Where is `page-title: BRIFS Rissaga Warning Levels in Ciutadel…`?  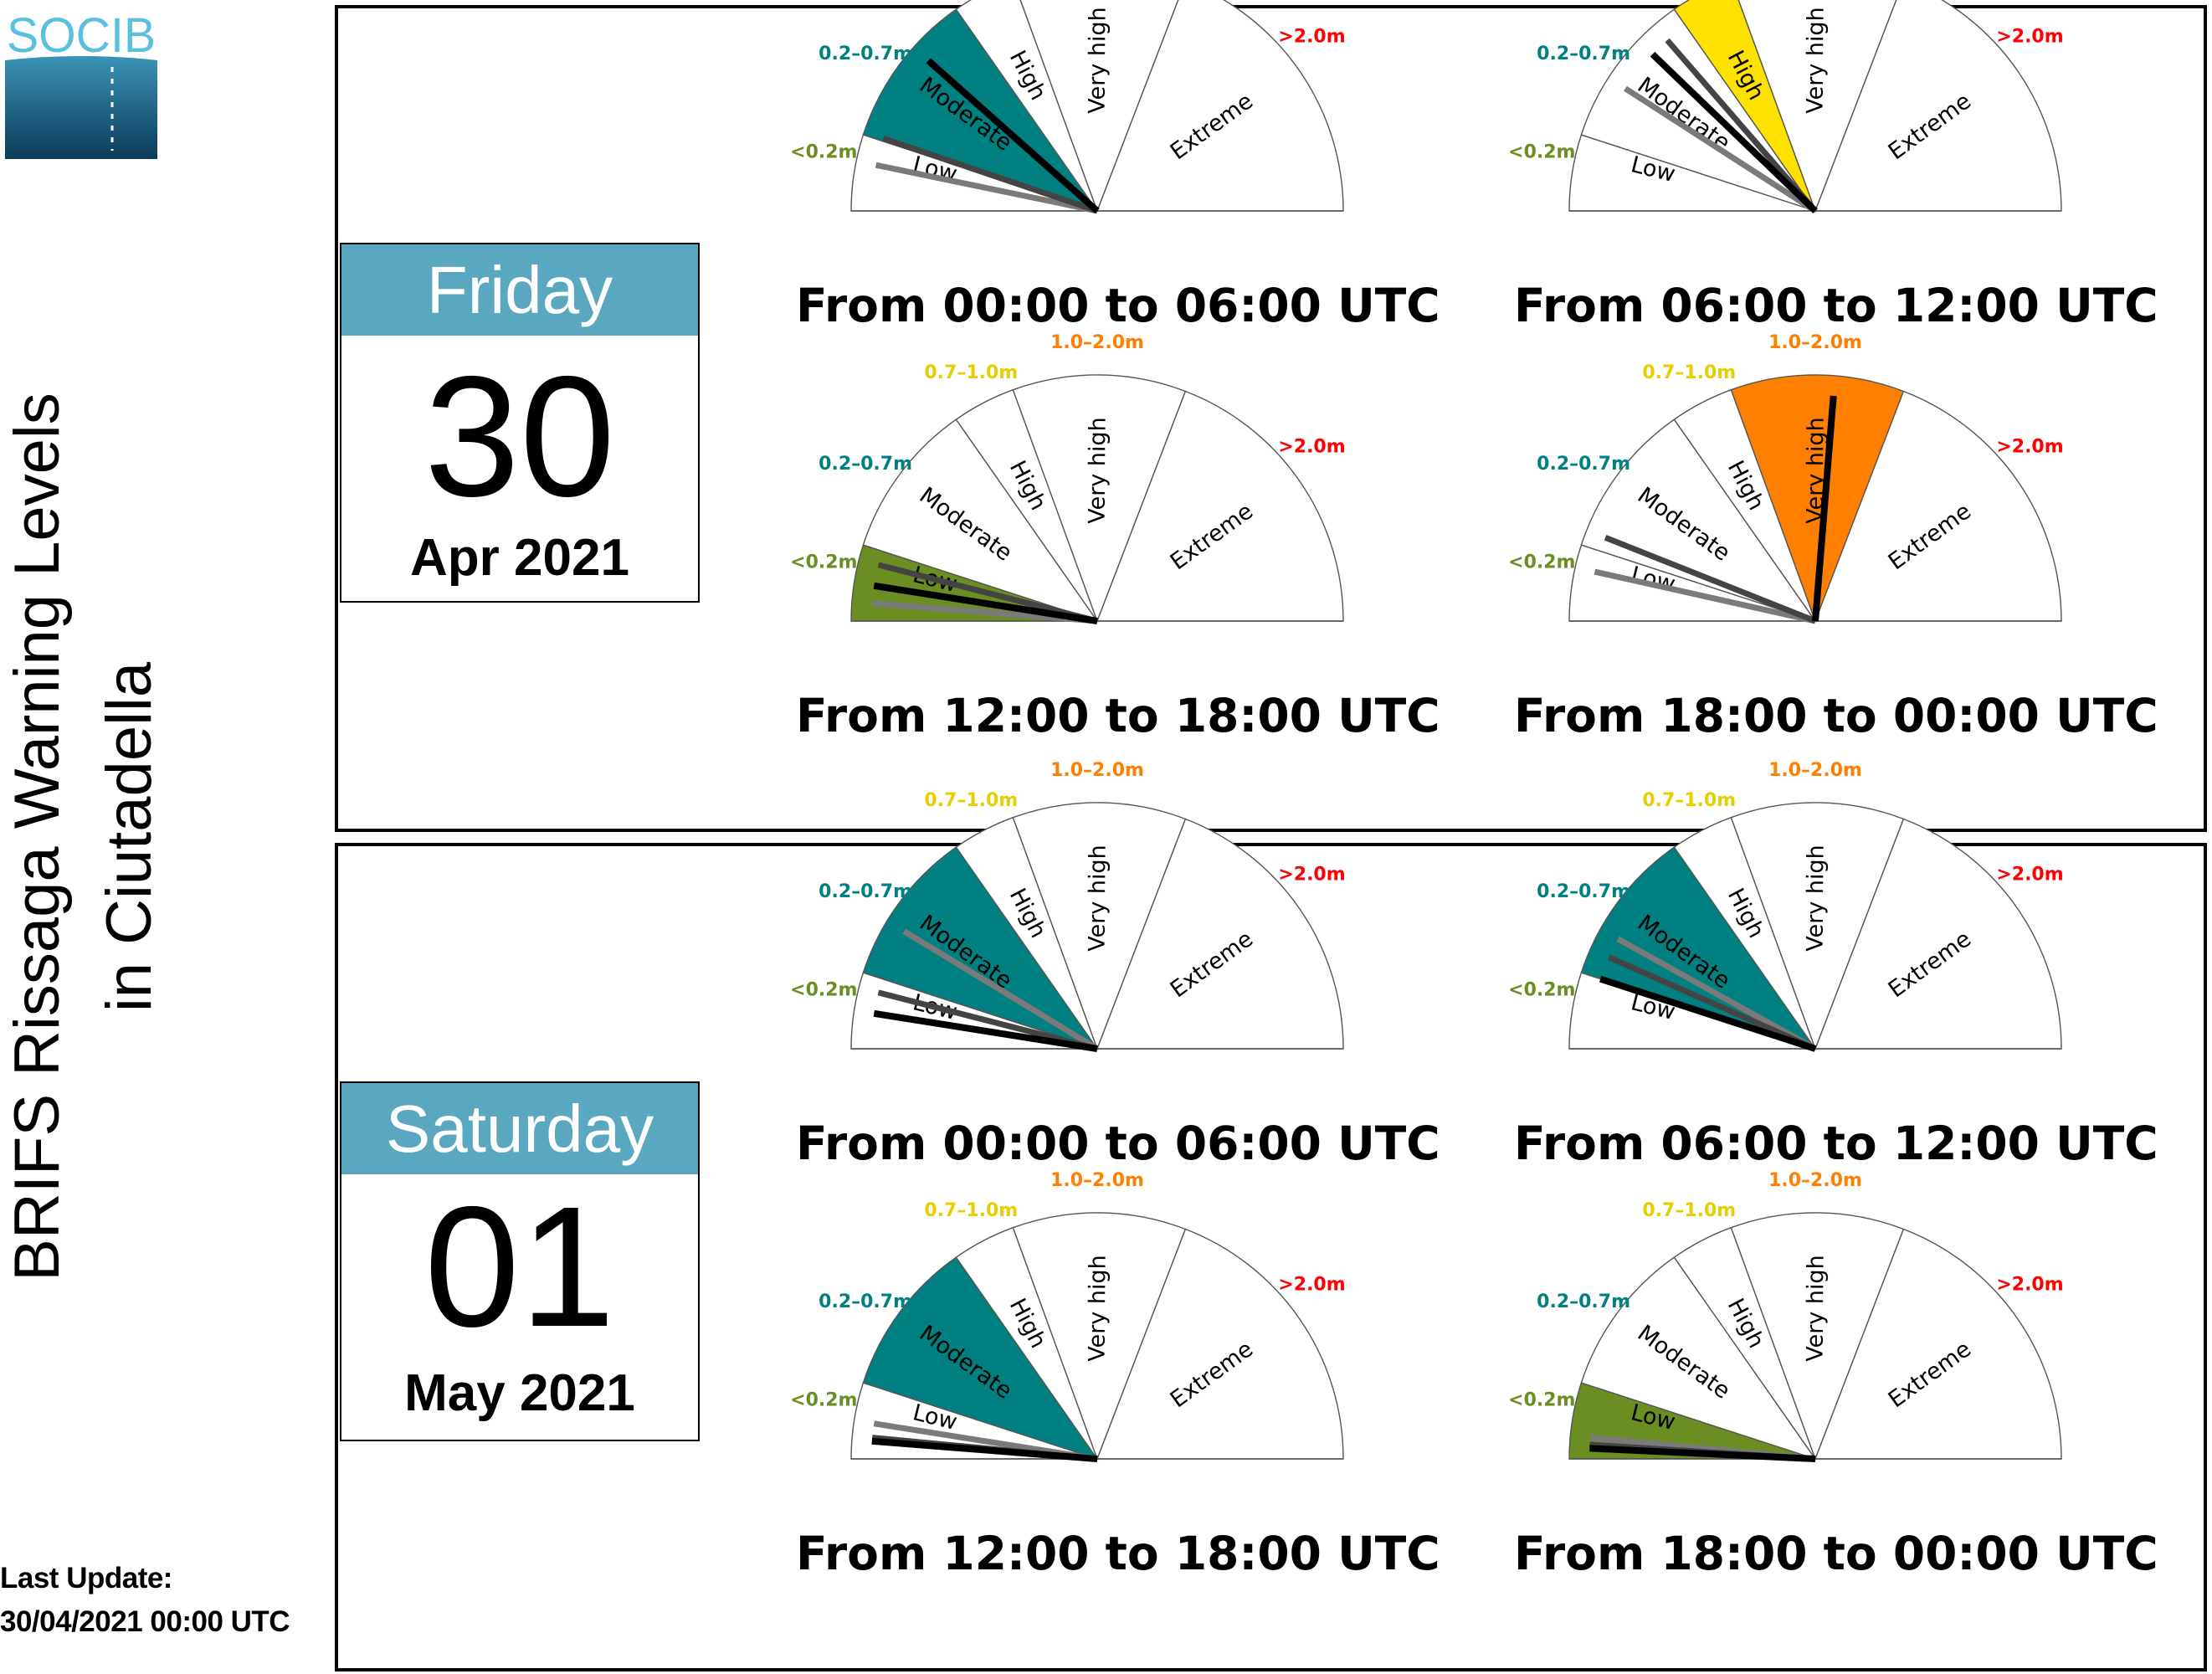 page-title: BRIFS Rissaga Warning Levels in Ciutadel… is located at coordinates (104, 837).